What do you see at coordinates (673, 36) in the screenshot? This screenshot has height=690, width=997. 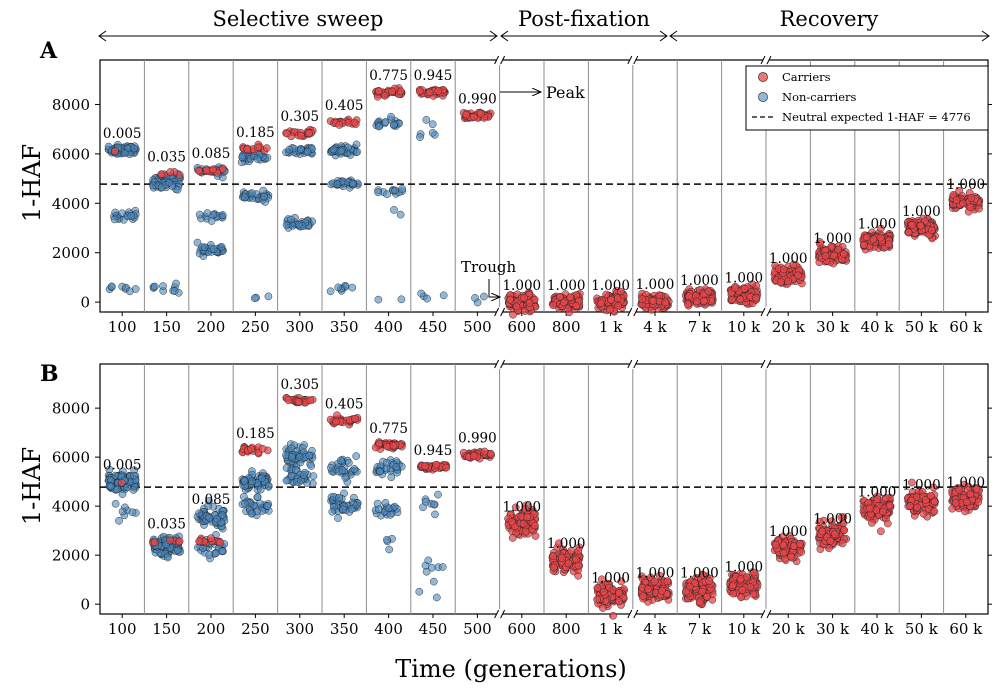 I see `phase-arrow-left-head` at bounding box center [673, 36].